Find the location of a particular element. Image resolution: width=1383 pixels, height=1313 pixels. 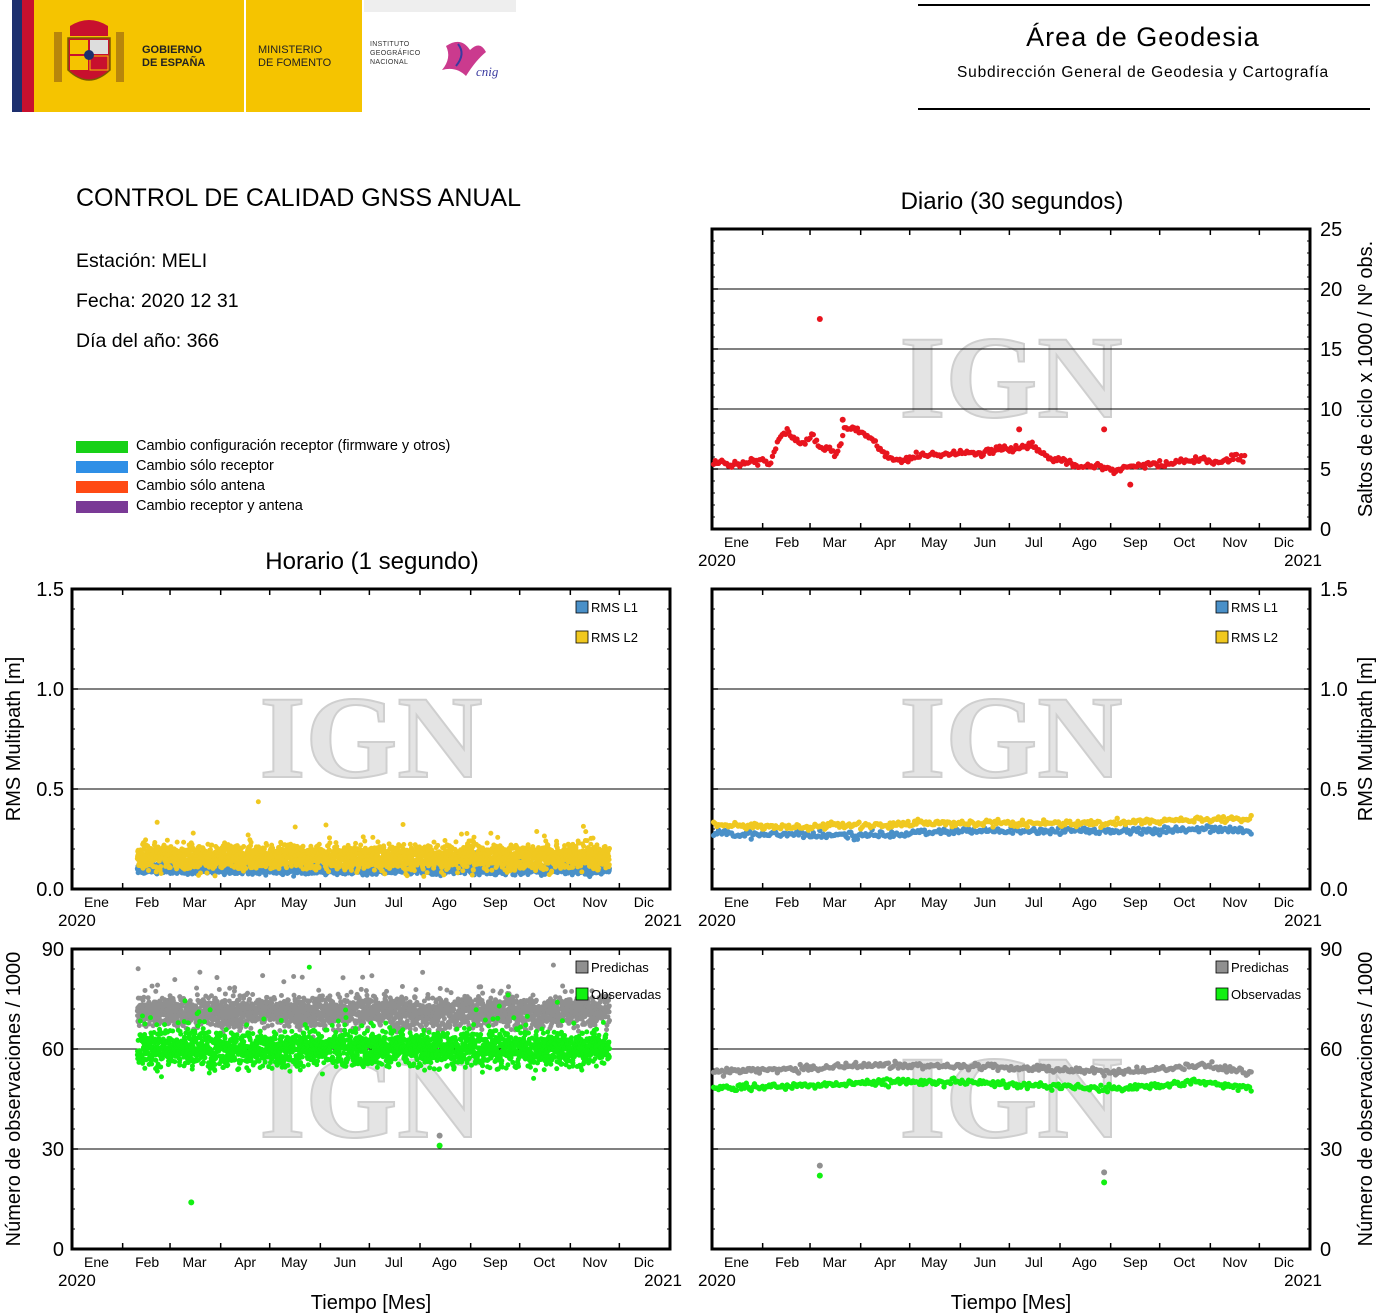

x-year-start: 2020 is located at coordinates (717, 560).